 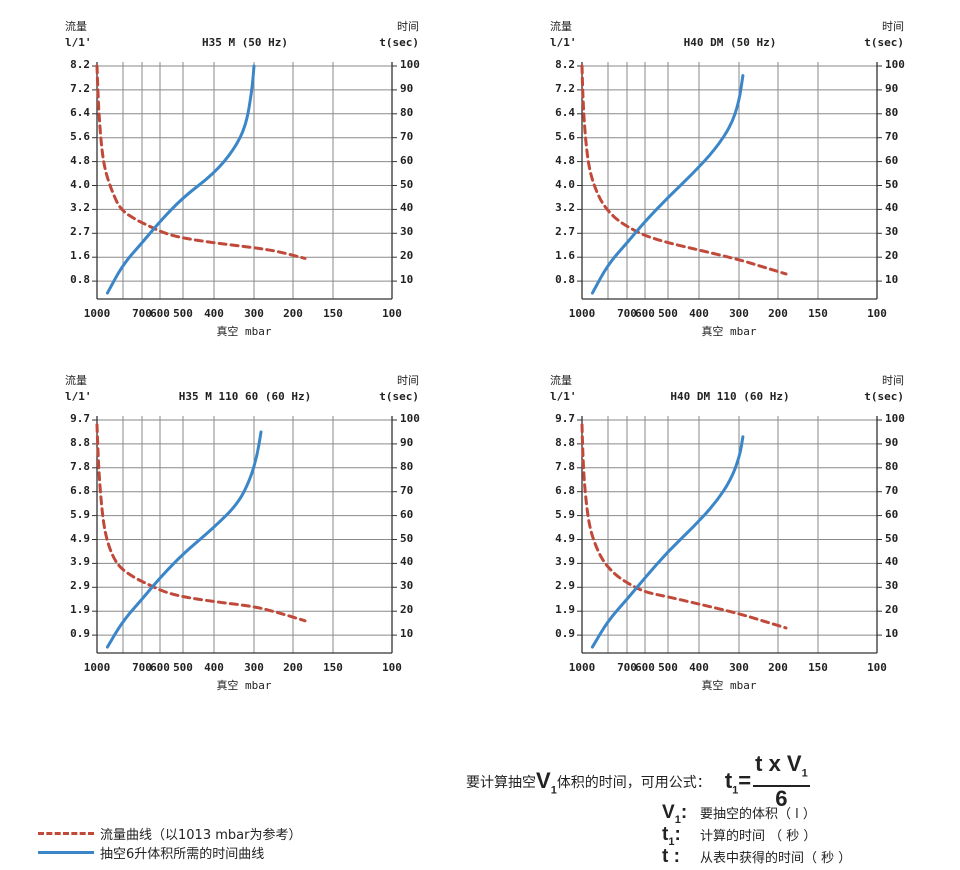 What do you see at coordinates (739, 814) in the screenshot?
I see `definition-v1: V1: 要抽空的体积（ l ）` at bounding box center [739, 814].